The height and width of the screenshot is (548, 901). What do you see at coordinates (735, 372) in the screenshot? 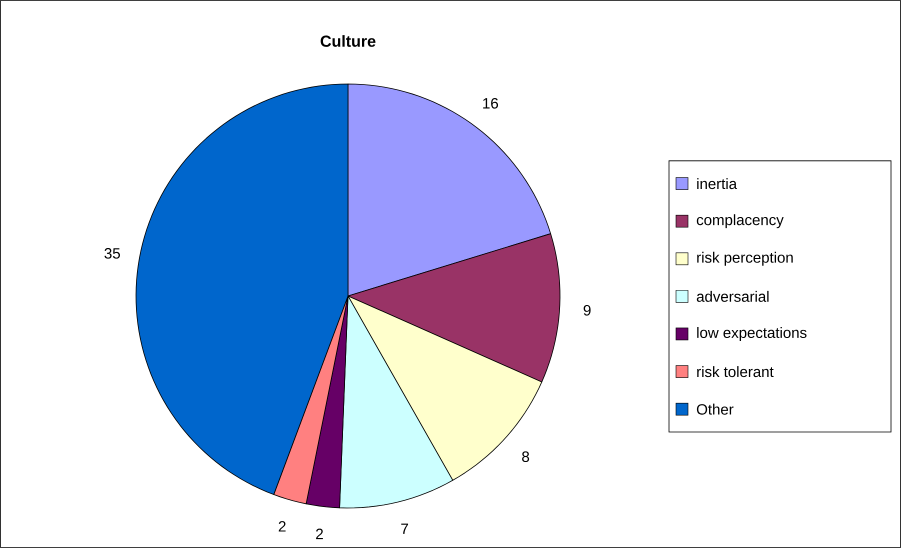
I see `legend-label: risk tolerant` at bounding box center [735, 372].